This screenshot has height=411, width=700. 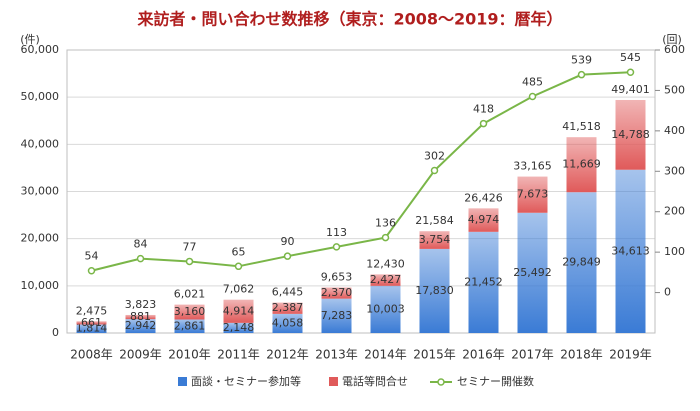 What do you see at coordinates (674, 251) in the screenshot?
I see `y2-tick-label: 100` at bounding box center [674, 251].